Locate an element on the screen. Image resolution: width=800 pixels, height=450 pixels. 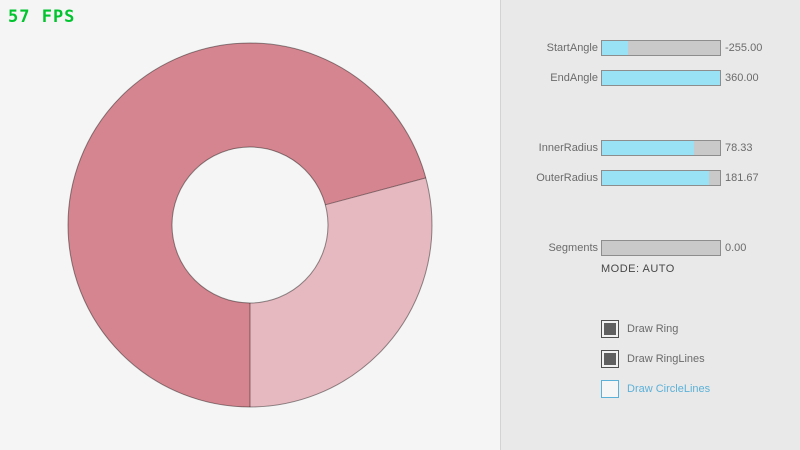
checkbox-row-draw-circlelines: Draw CircleLines is located at coordinates (650, 389).